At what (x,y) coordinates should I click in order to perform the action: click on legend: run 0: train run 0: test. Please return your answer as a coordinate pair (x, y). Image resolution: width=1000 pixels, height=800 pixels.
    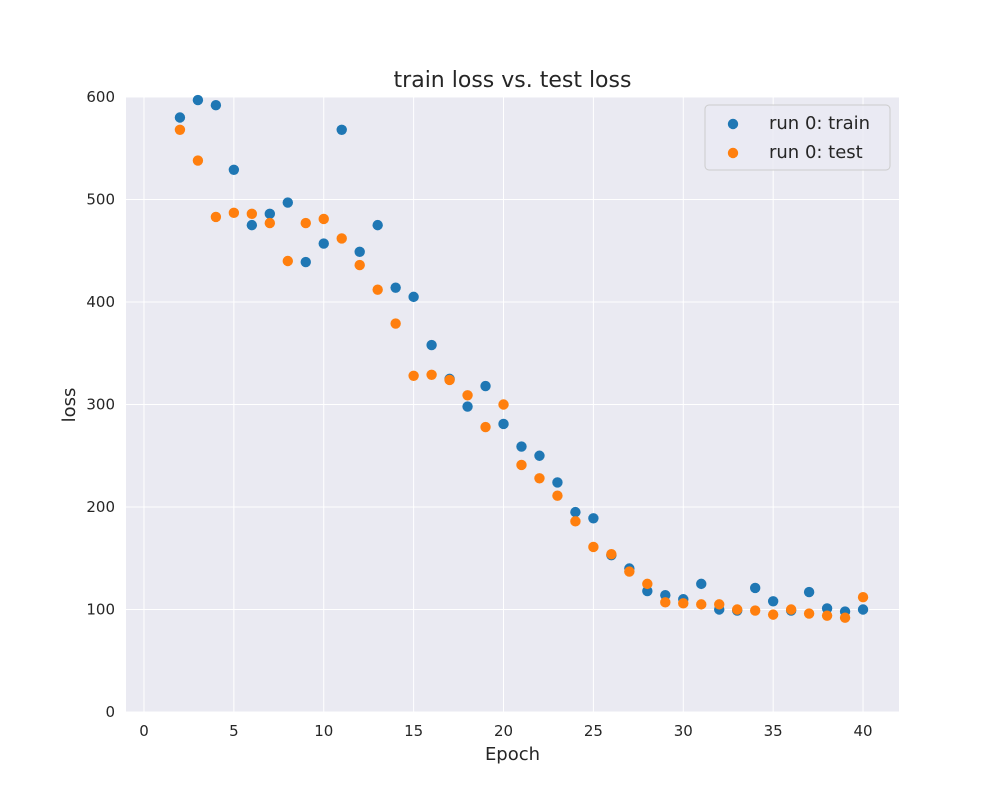
    Looking at the image, I should click on (797, 137).